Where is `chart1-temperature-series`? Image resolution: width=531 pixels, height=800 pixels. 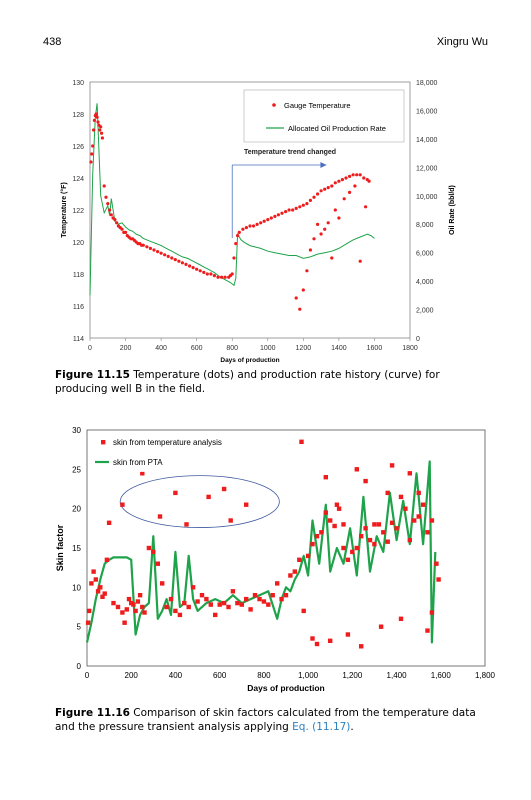 chart1-temperature-series is located at coordinates (230, 211).